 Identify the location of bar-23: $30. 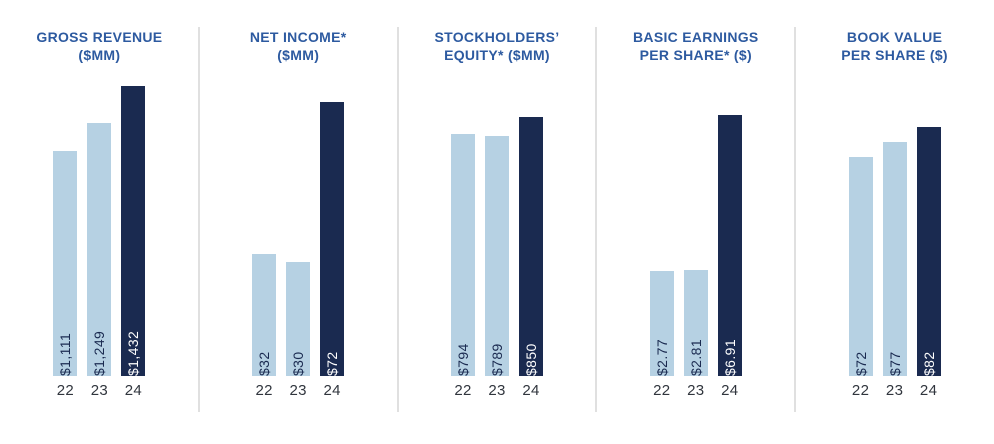
(298, 319).